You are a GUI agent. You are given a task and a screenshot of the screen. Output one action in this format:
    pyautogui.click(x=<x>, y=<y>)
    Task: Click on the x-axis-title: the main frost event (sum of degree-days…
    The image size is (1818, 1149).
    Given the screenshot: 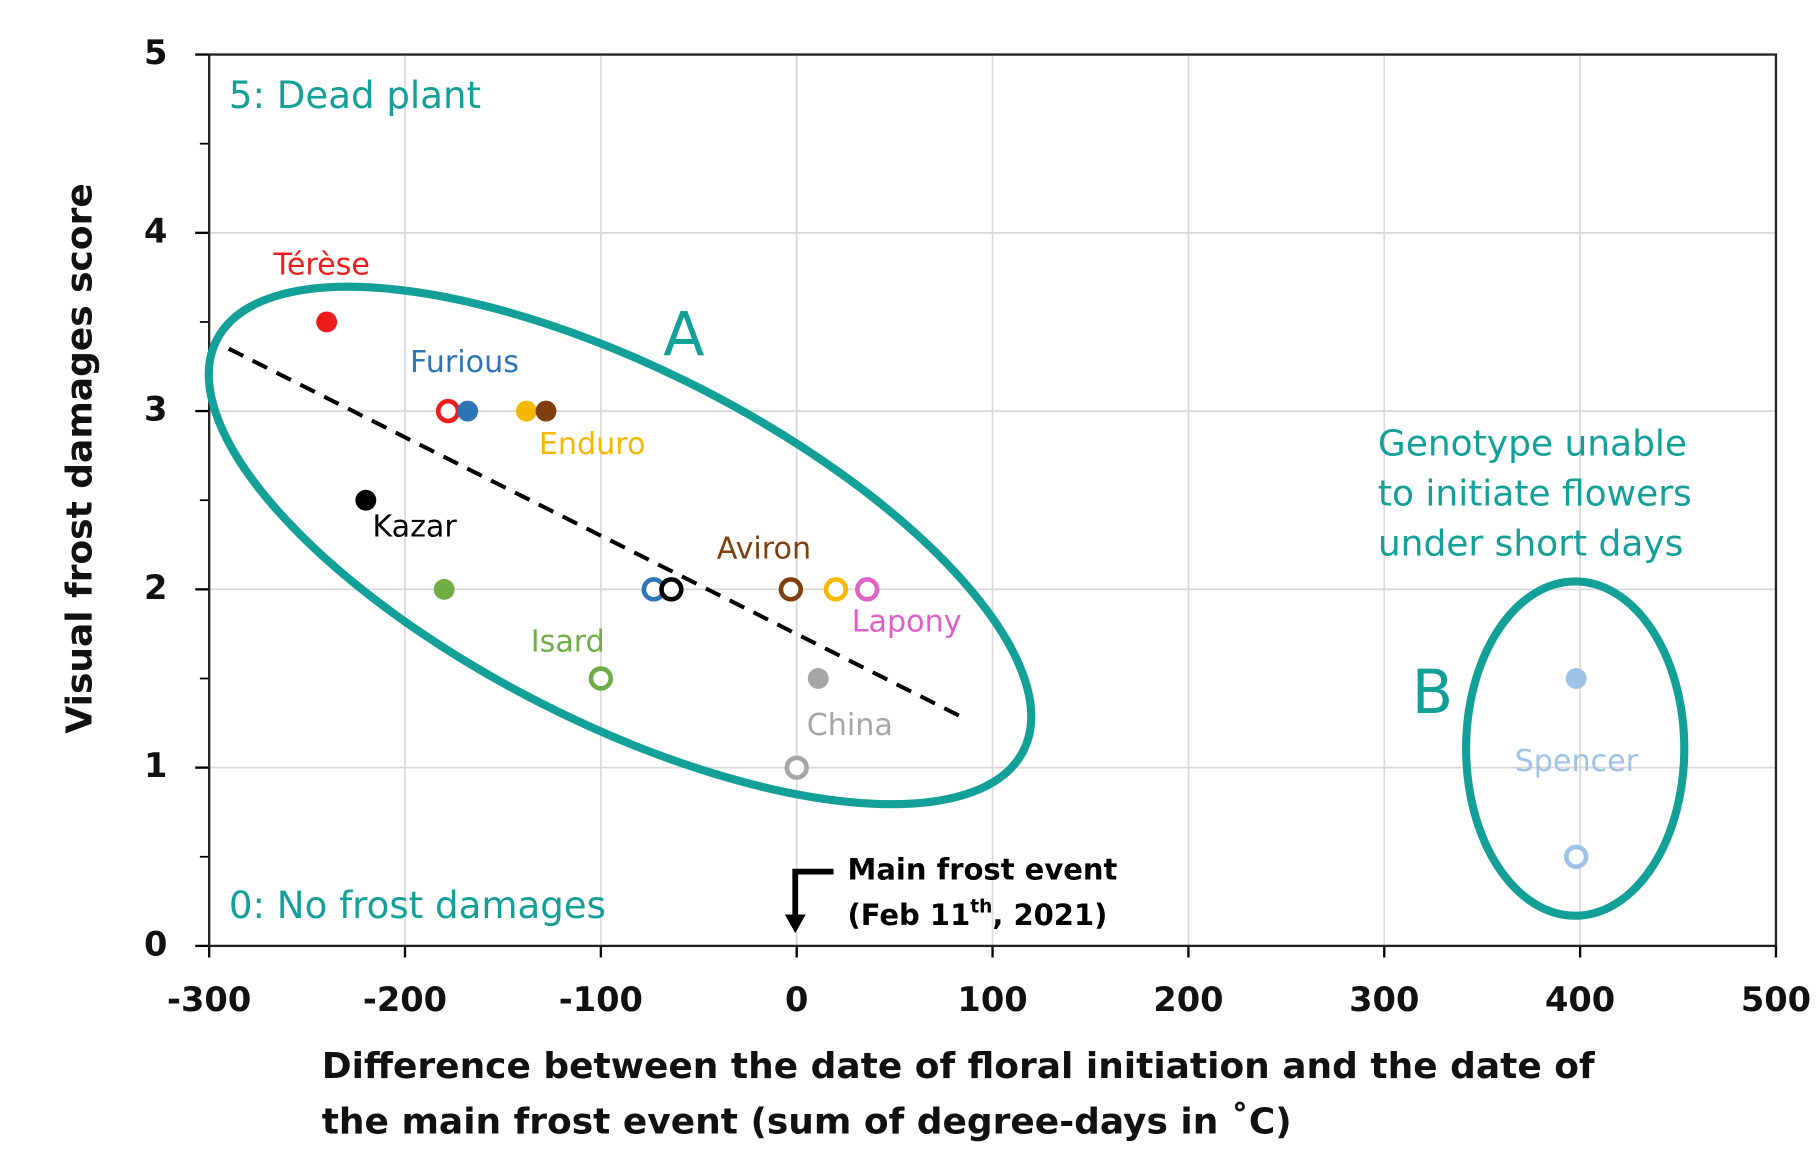 What is the action you would take?
    pyautogui.click(x=807, y=1121)
    